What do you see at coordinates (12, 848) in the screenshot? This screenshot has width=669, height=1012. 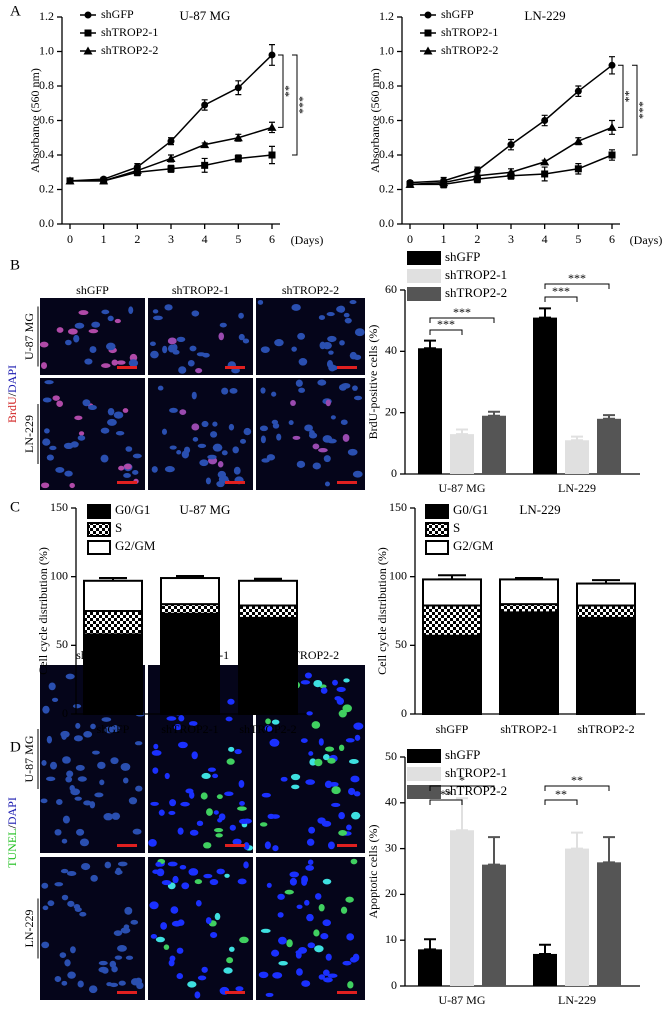 I see `stain-label-part: TUNEL` at bounding box center [12, 848].